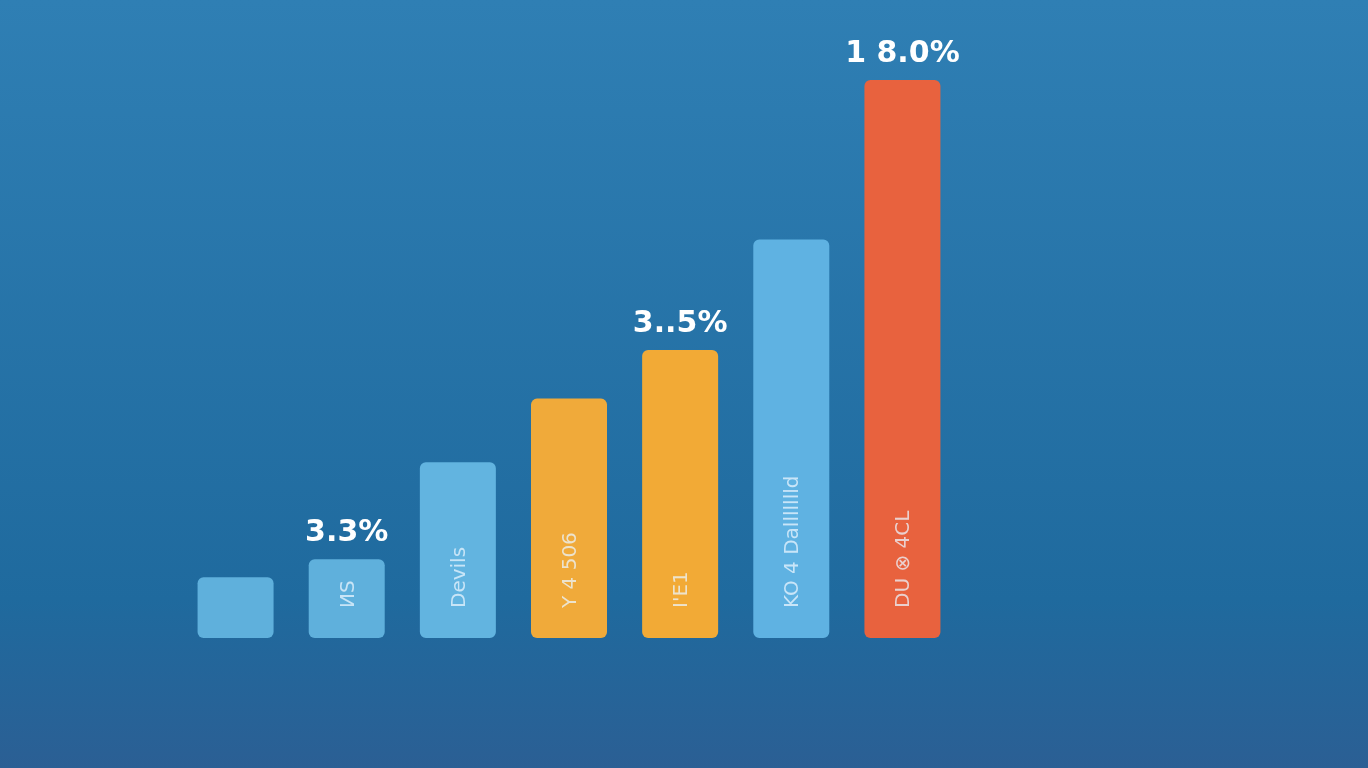  I want to click on x-tick-label: I'E1, so click(680, 589).